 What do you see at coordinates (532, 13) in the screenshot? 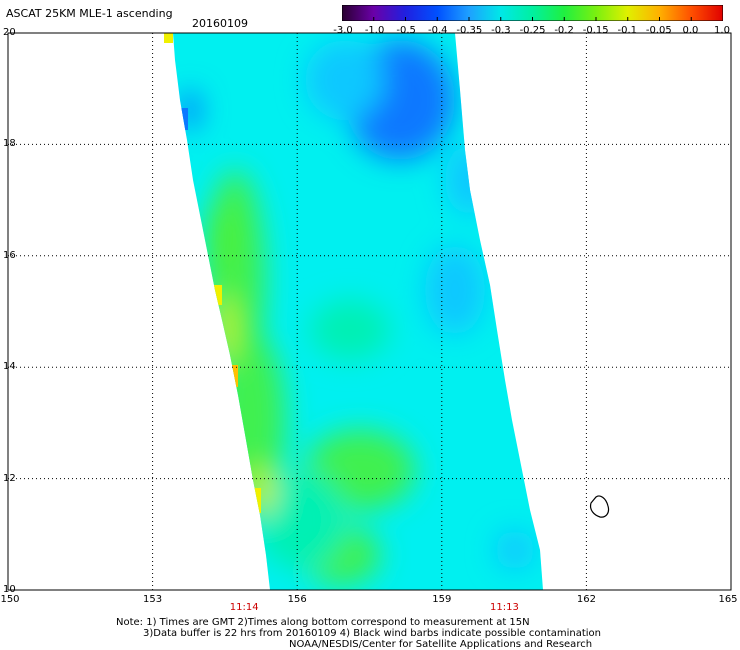
I see `colorbar` at bounding box center [532, 13].